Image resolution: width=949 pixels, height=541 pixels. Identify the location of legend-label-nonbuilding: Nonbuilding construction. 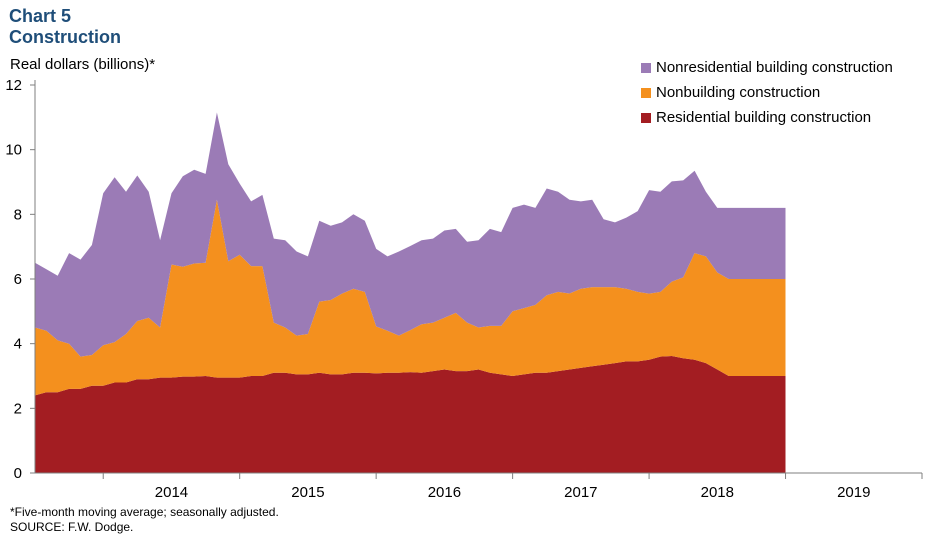
(738, 92).